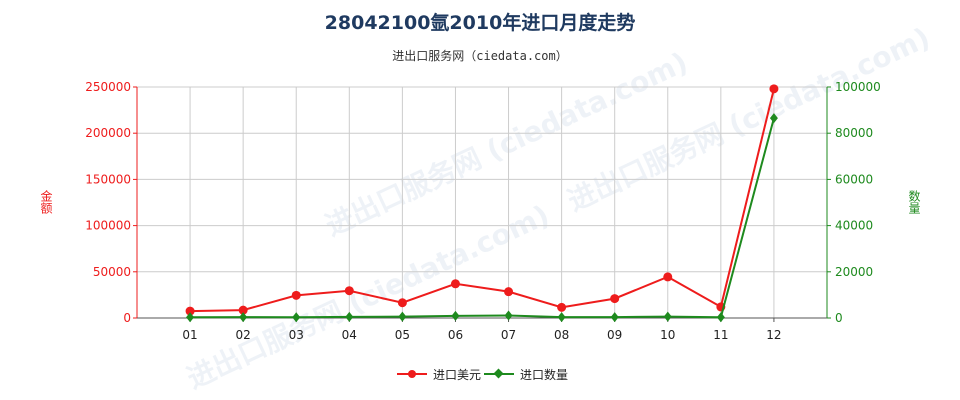 Image resolution: width=960 pixels, height=400 pixels. What do you see at coordinates (508, 335) in the screenshot?
I see `x-tick-label: 07` at bounding box center [508, 335].